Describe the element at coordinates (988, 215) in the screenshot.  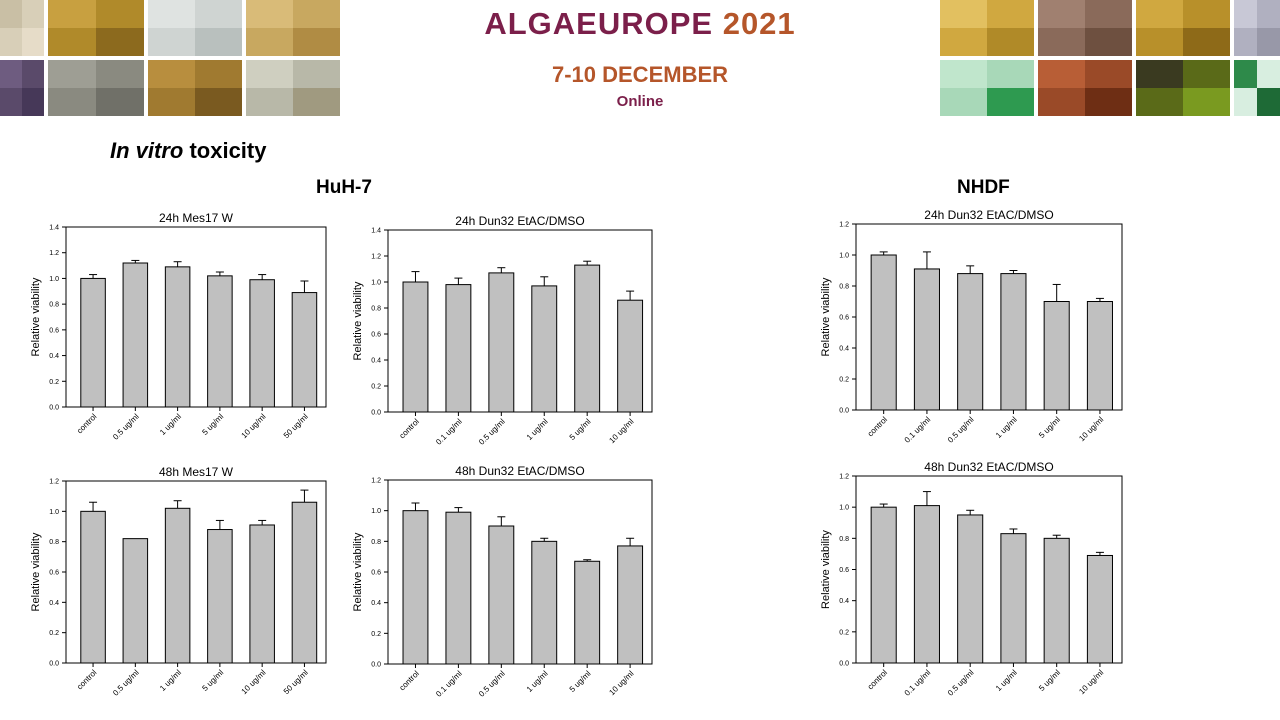
I see `chart-title: 24h Dun32 EtAC/DMSO` at that location.